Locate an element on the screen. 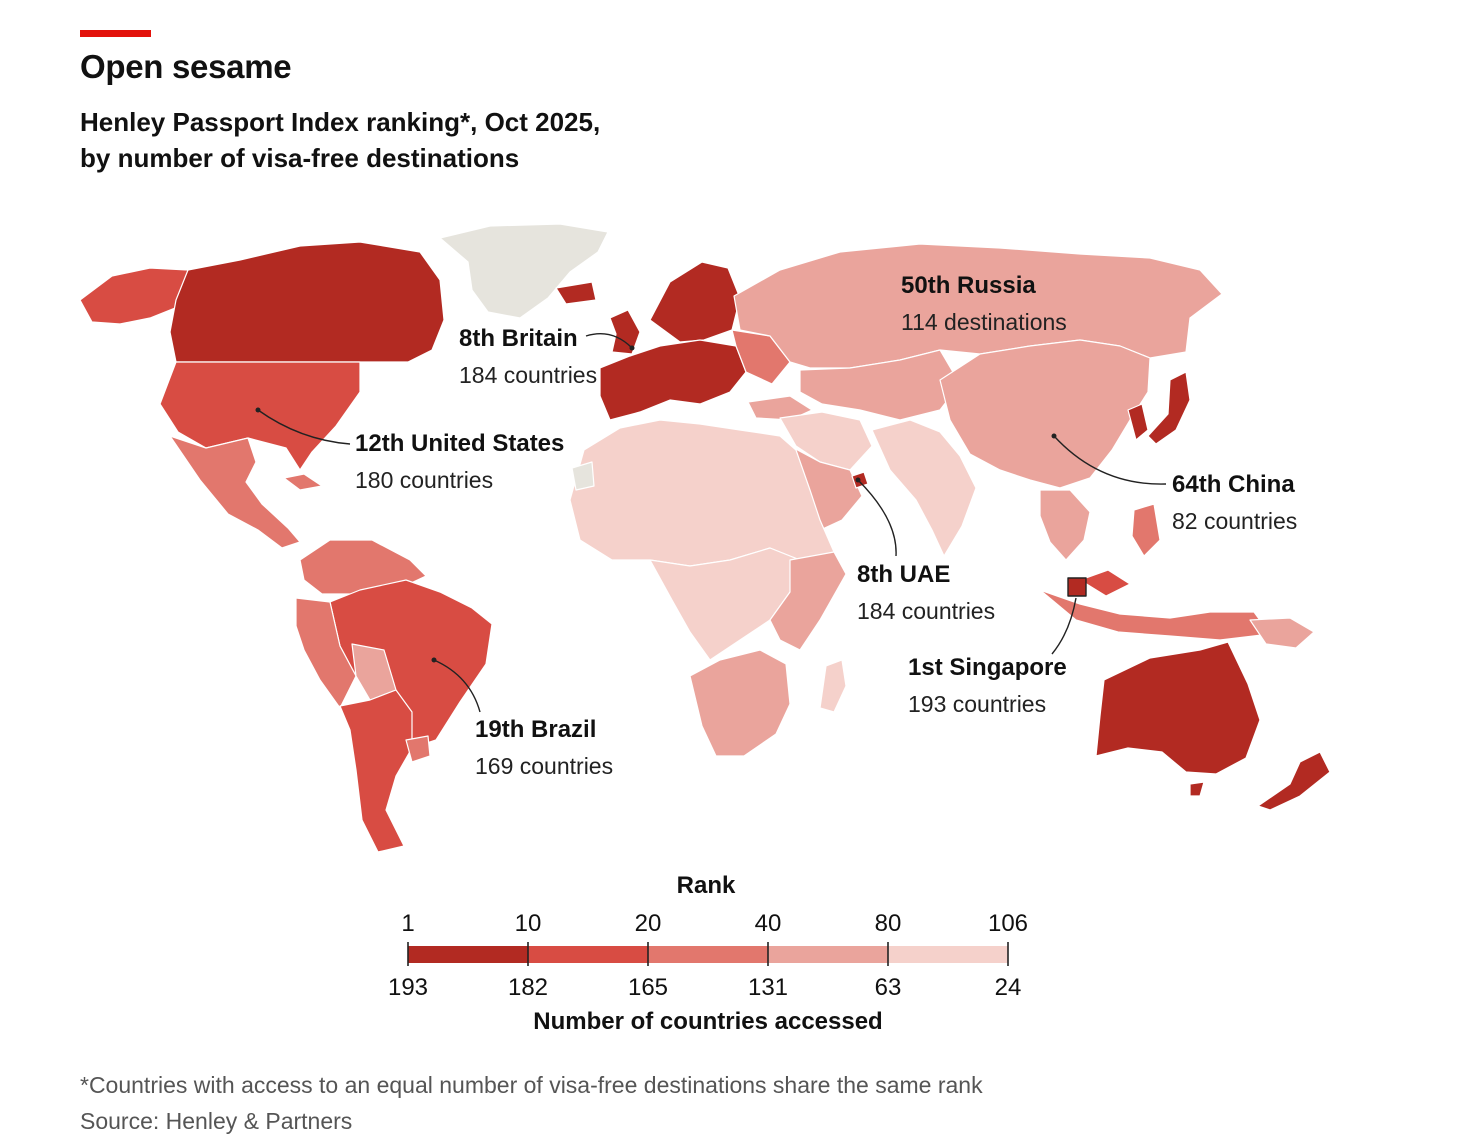 The width and height of the screenshot is (1473, 1140). legend-count-tick: 24 is located at coordinates (1008, 987).